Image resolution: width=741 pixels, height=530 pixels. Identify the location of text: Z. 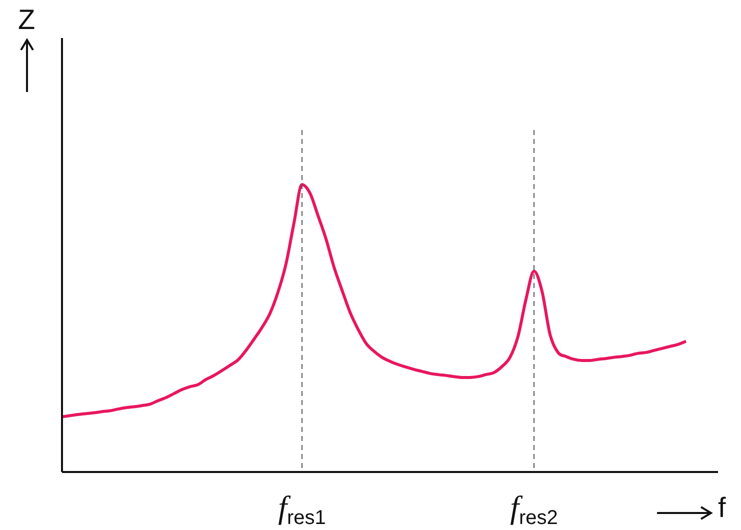
(27, 19).